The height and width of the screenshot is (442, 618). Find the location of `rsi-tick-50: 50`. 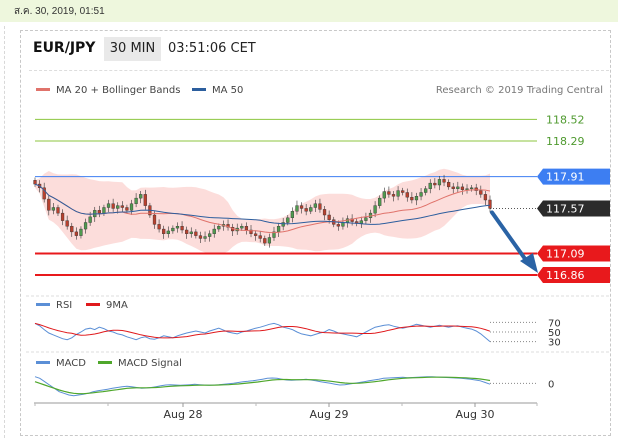

rsi-tick-50: 50 is located at coordinates (554, 333).